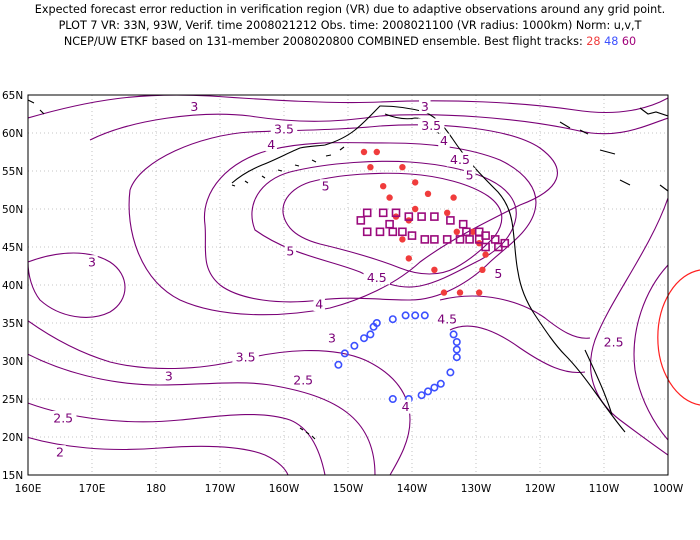  I want to click on lat-tick-label: 55N, so click(12, 172).